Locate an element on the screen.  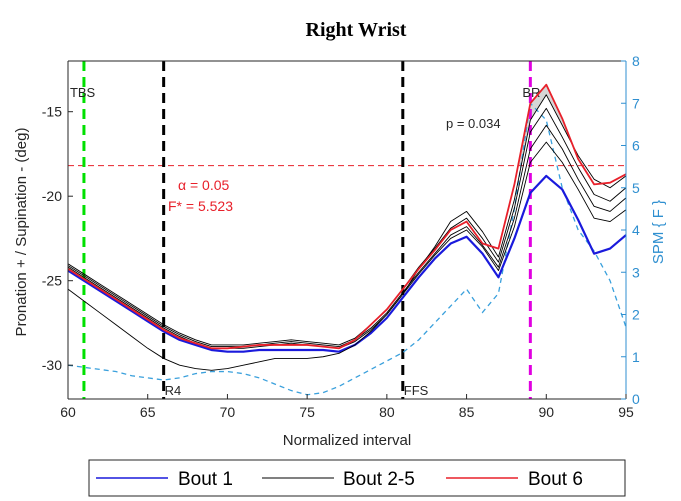
legend-box is located at coordinates (357, 478).